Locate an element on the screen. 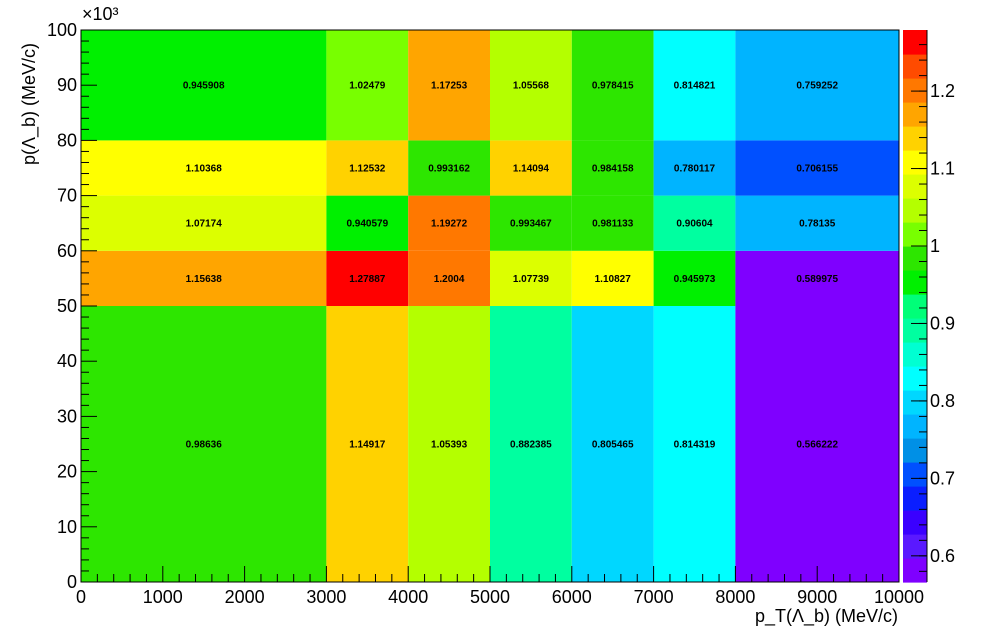 This screenshot has height=639, width=991. palette-tick-label: 0.9 is located at coordinates (942, 323).